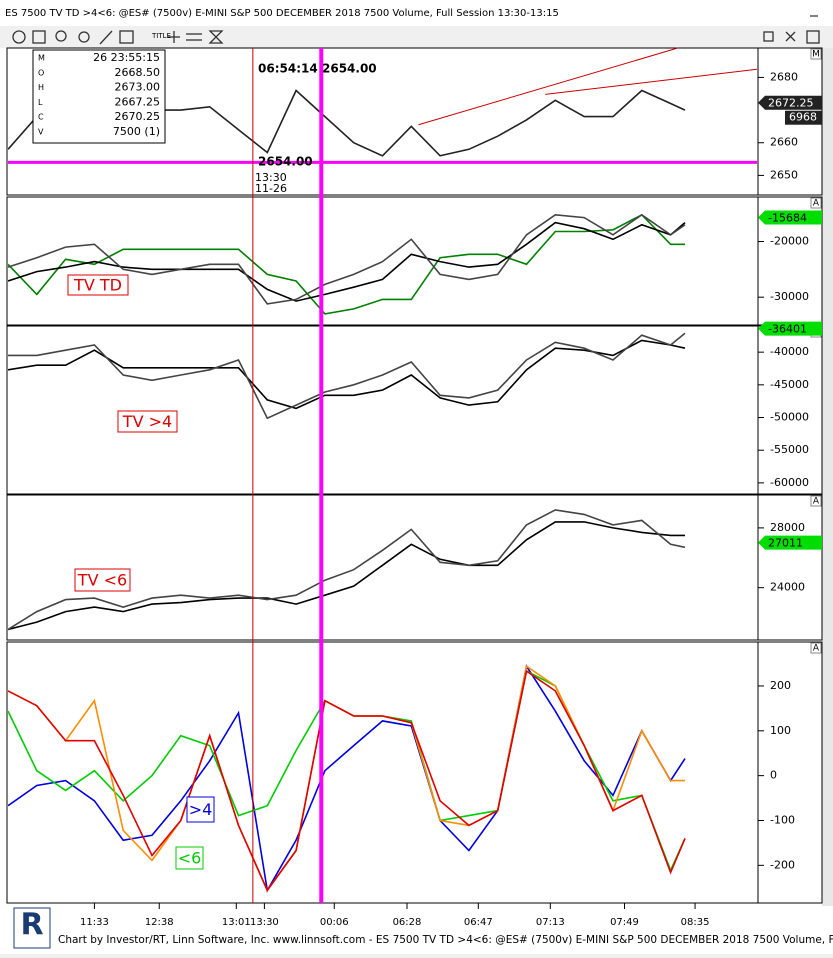  I want to click on info-key: L, so click(40, 102).